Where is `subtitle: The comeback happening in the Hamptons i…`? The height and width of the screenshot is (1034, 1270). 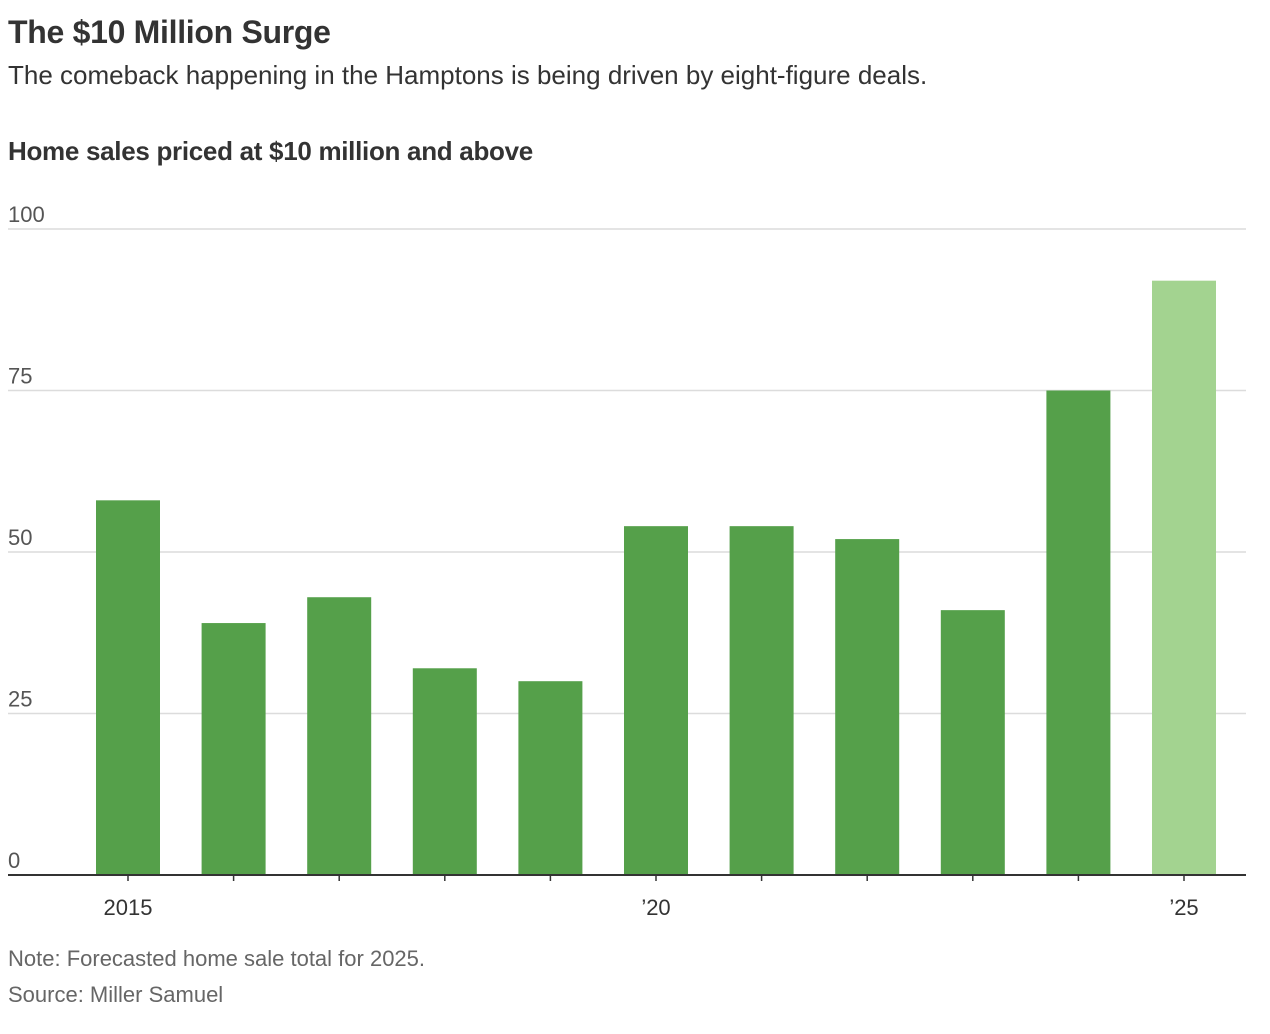
subtitle: The comeback happening in the Hamptons i… is located at coordinates (468, 75).